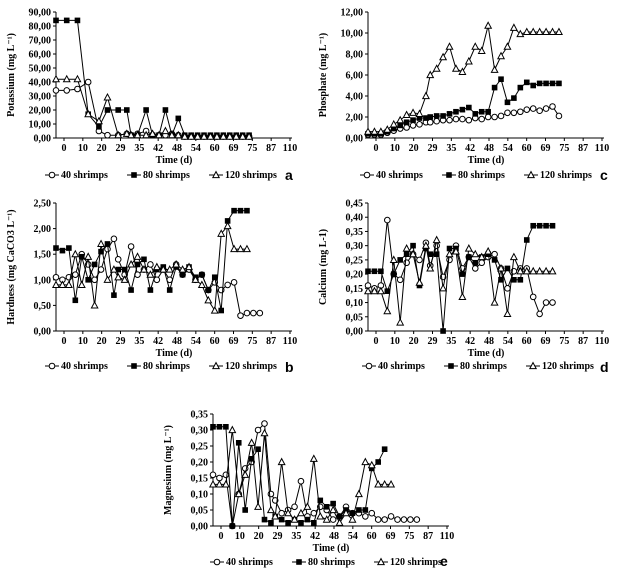 The image size is (624, 573). What do you see at coordinates (566, 175) in the screenshot?
I see `legend-label: 120 shrimps` at bounding box center [566, 175].